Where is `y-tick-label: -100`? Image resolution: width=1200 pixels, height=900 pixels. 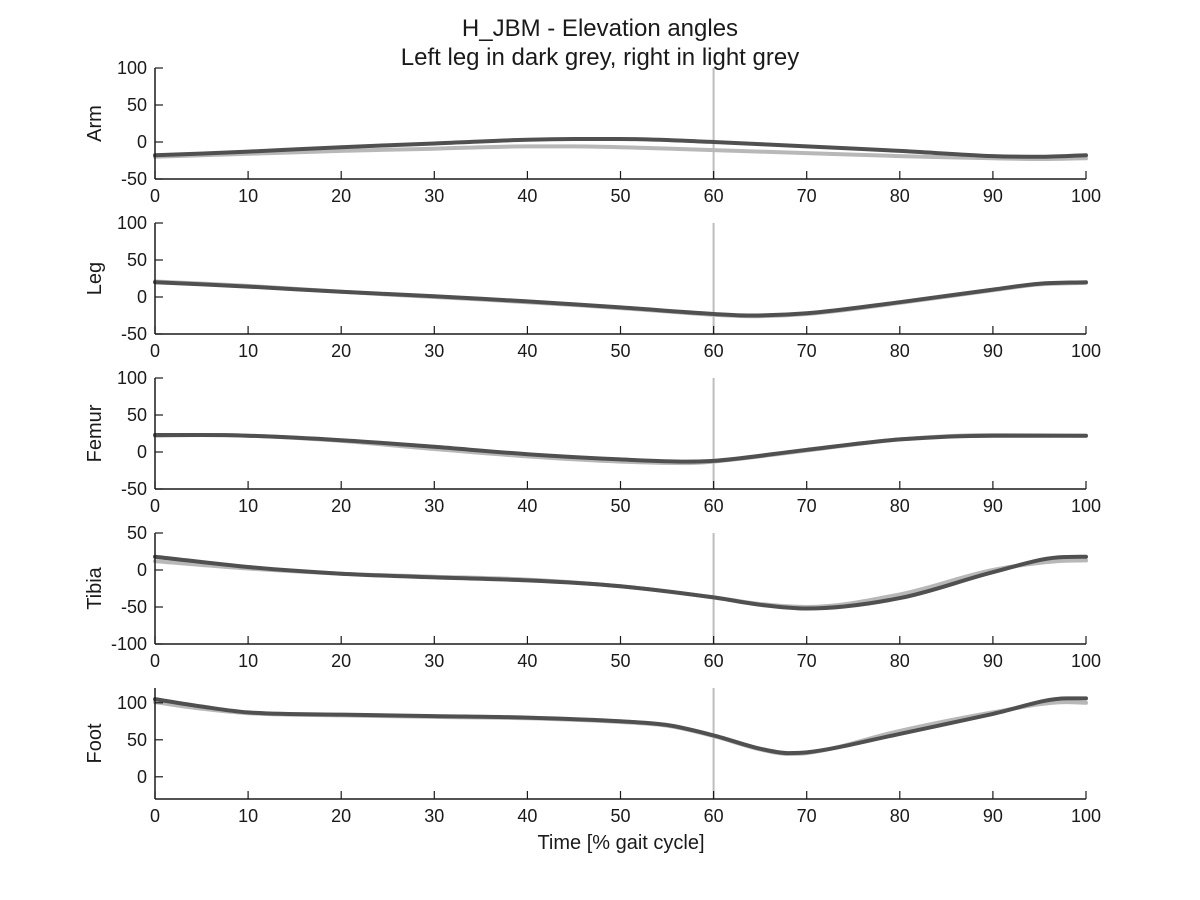 y-tick-label: -100 is located at coordinates (129, 644).